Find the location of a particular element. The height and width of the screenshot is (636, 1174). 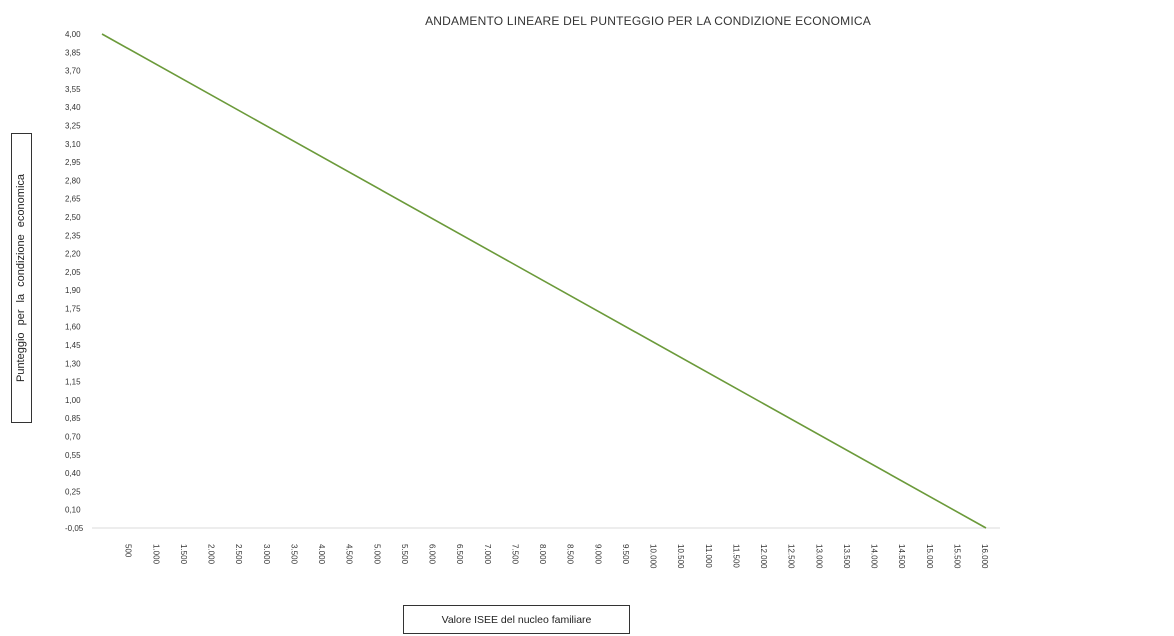

y-tick-label: 1,75 is located at coordinates (73, 308).